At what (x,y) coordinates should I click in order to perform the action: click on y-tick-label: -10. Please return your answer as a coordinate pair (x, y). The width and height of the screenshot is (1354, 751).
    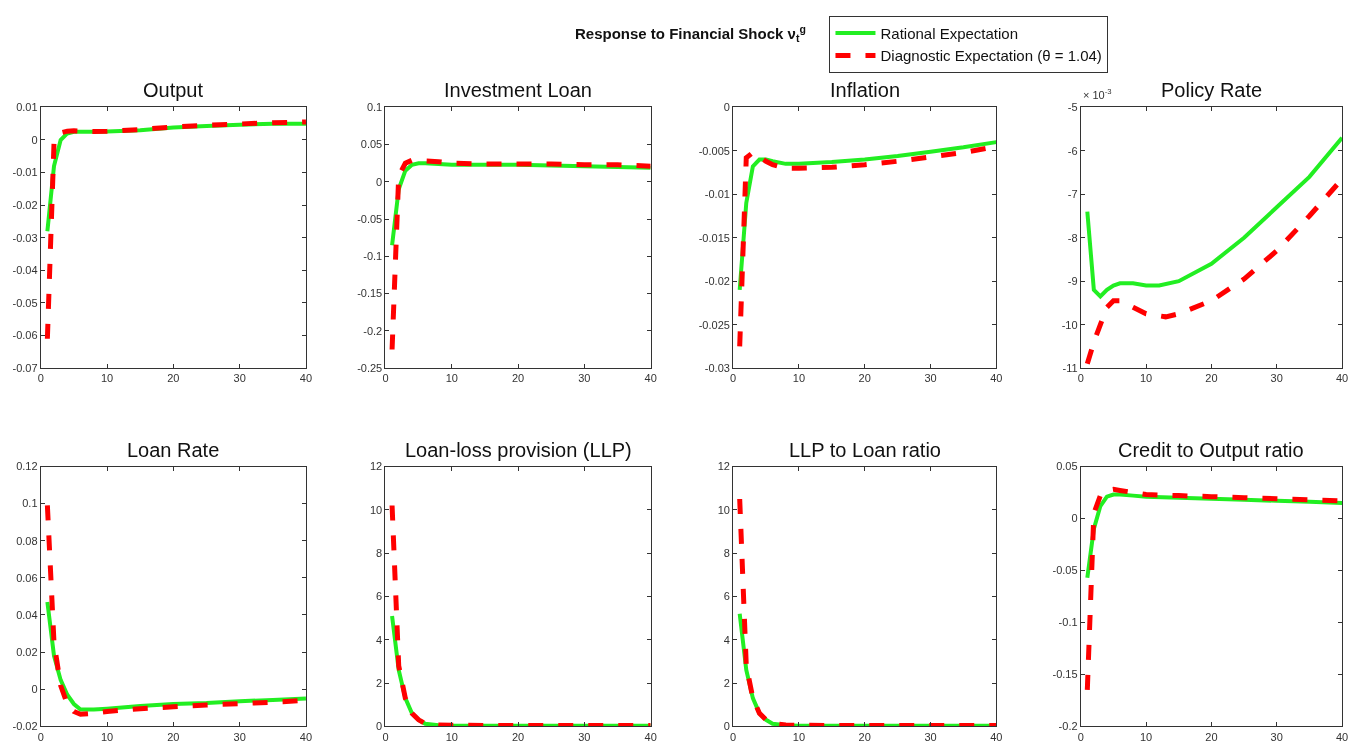
    Looking at the image, I should click on (1069, 324).